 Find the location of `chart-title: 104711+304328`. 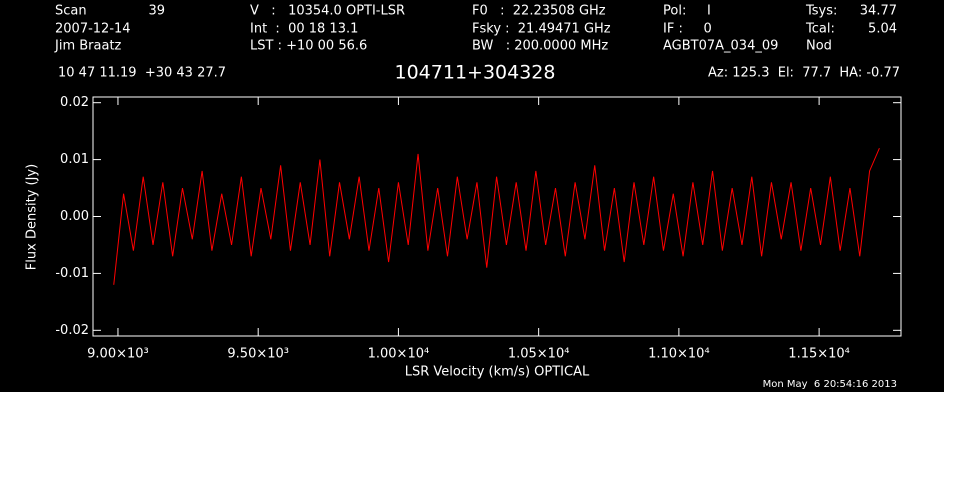

chart-title: 104711+304328 is located at coordinates (475, 73).